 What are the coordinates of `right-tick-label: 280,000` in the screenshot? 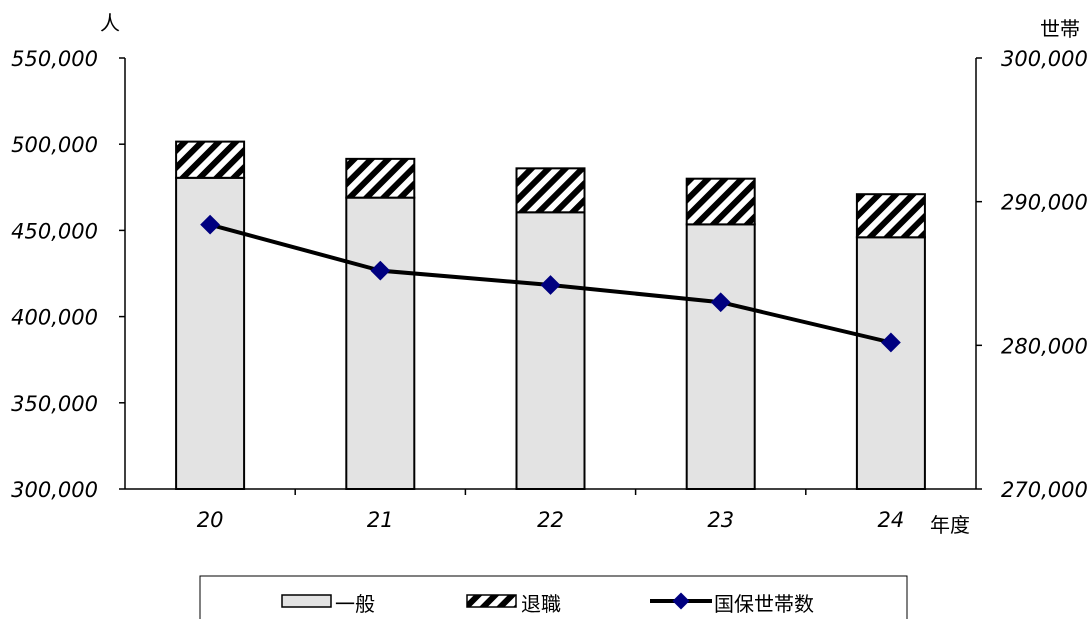 It's located at (1044, 346).